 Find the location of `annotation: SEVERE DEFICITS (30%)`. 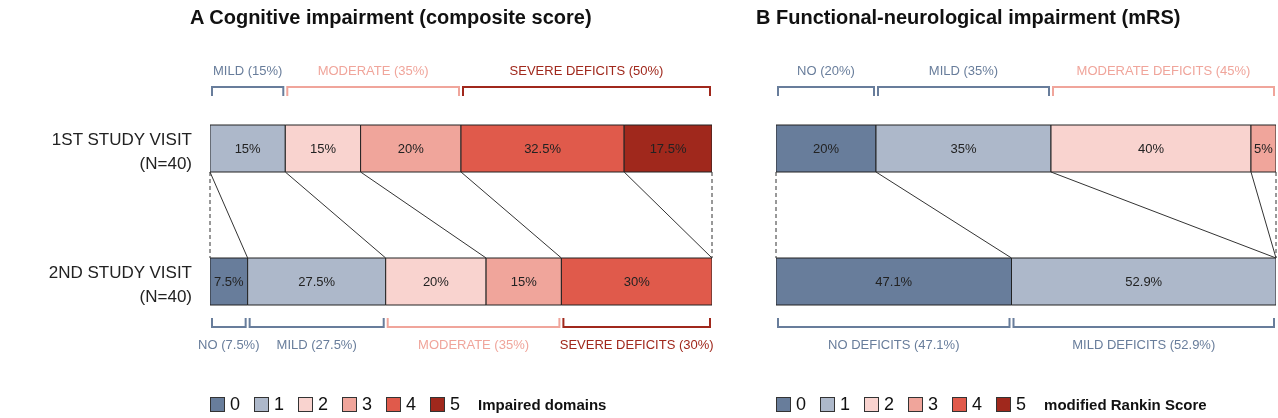

annotation: SEVERE DEFICITS (30%) is located at coordinates (636, 344).